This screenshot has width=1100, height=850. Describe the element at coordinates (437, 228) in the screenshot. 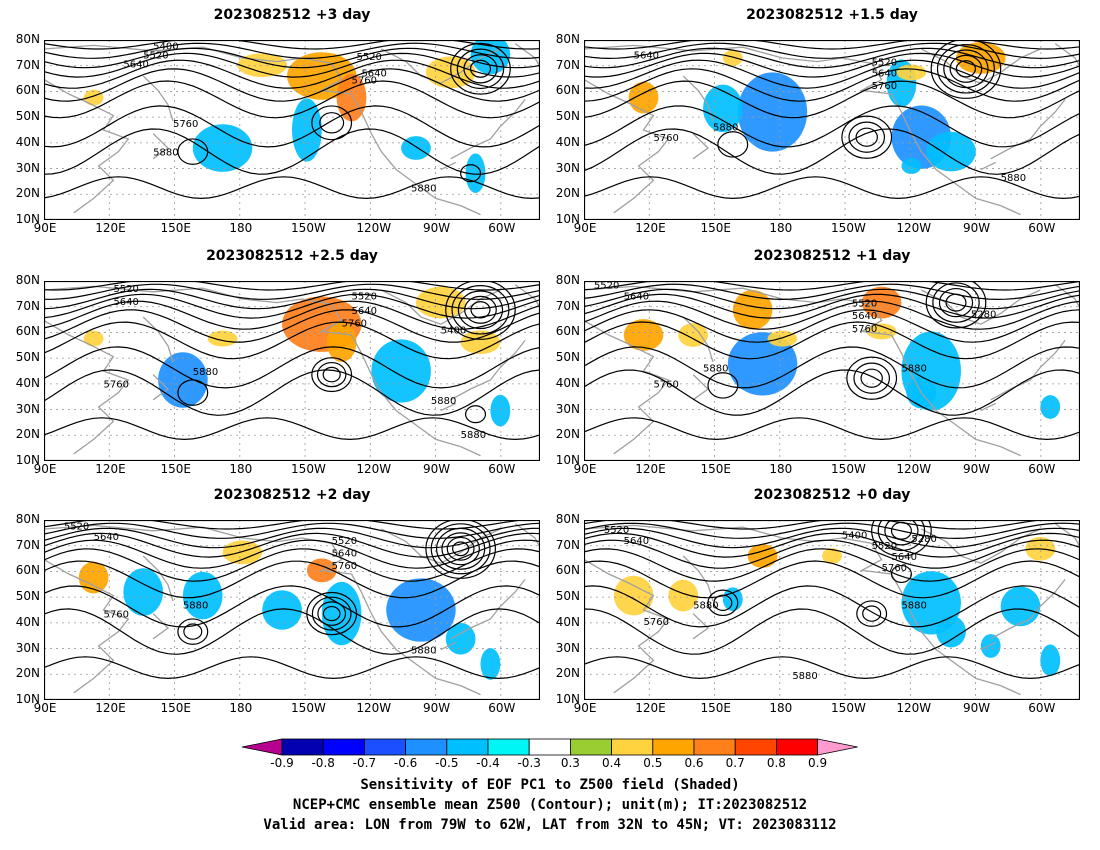

I see `lon-label: 90W` at that location.